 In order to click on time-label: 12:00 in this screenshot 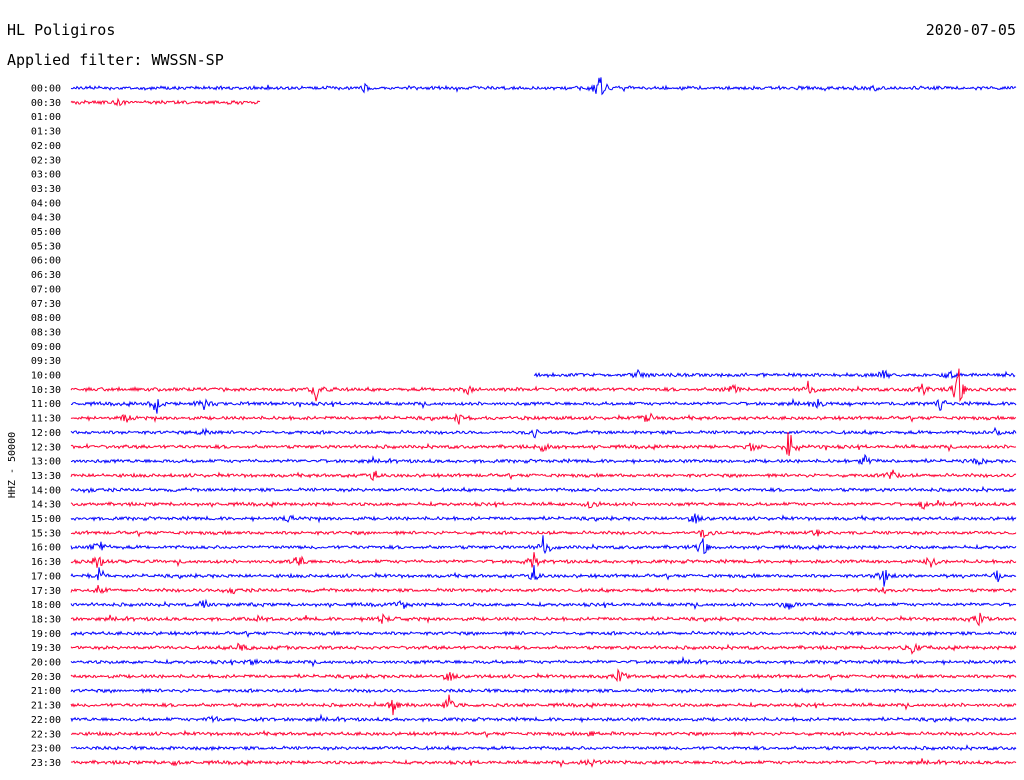, I will do `click(46, 433)`.